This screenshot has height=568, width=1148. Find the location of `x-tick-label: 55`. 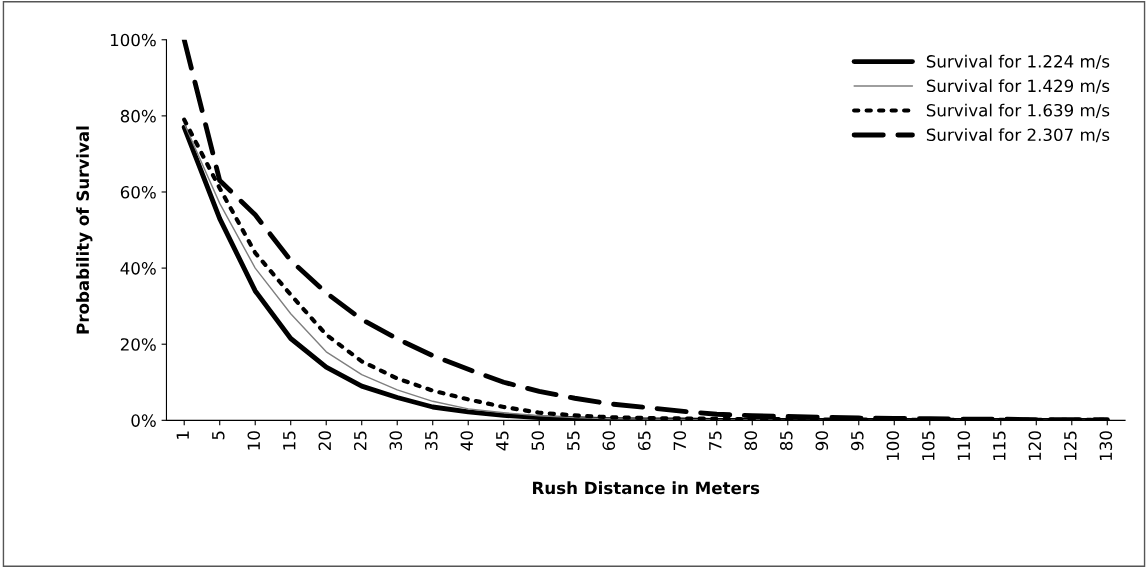

x-tick-label: 55 is located at coordinates (573, 440).